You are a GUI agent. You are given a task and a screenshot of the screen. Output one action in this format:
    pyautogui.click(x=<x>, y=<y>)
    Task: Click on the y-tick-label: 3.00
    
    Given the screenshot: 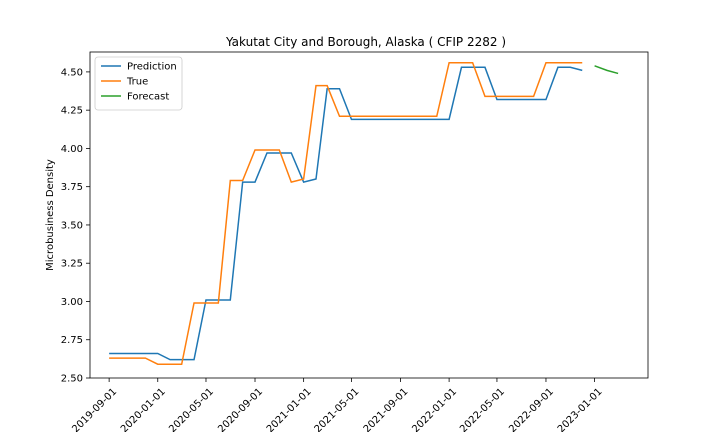 What is the action you would take?
    pyautogui.click(x=72, y=302)
    